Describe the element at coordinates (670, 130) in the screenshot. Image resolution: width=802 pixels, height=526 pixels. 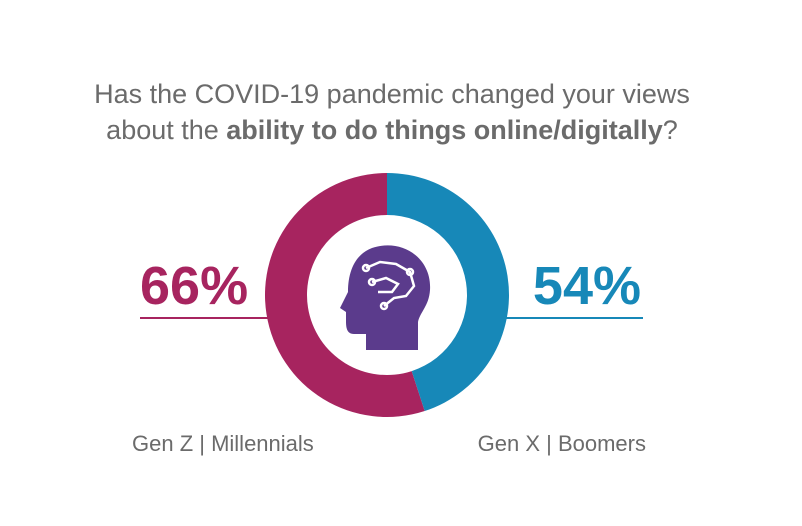
I see `title-part: ?` at that location.